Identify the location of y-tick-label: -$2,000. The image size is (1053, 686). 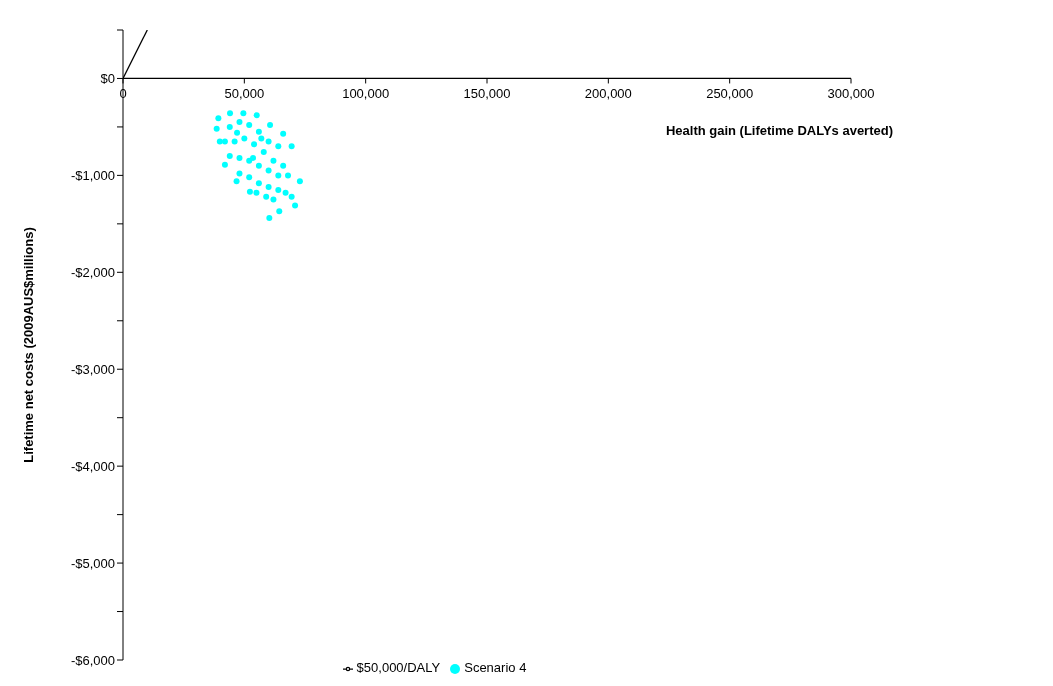
(92, 272).